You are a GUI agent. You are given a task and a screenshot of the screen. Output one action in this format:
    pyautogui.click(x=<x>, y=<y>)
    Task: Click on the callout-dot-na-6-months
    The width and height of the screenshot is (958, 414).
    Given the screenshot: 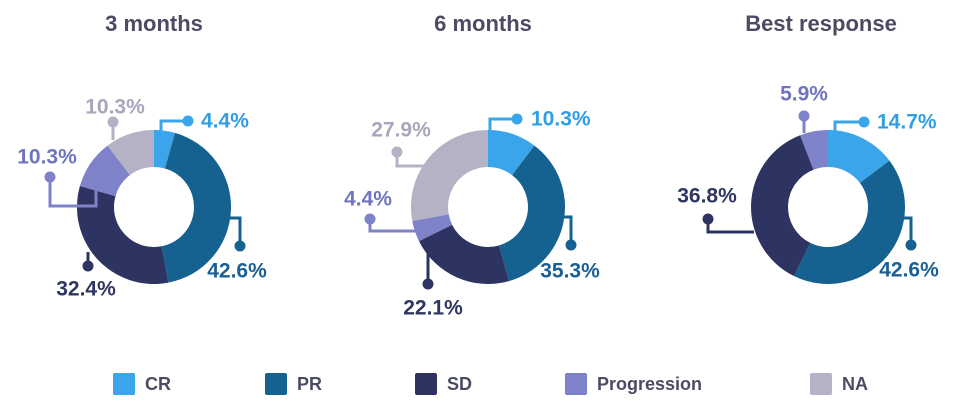 What is the action you would take?
    pyautogui.click(x=397, y=152)
    